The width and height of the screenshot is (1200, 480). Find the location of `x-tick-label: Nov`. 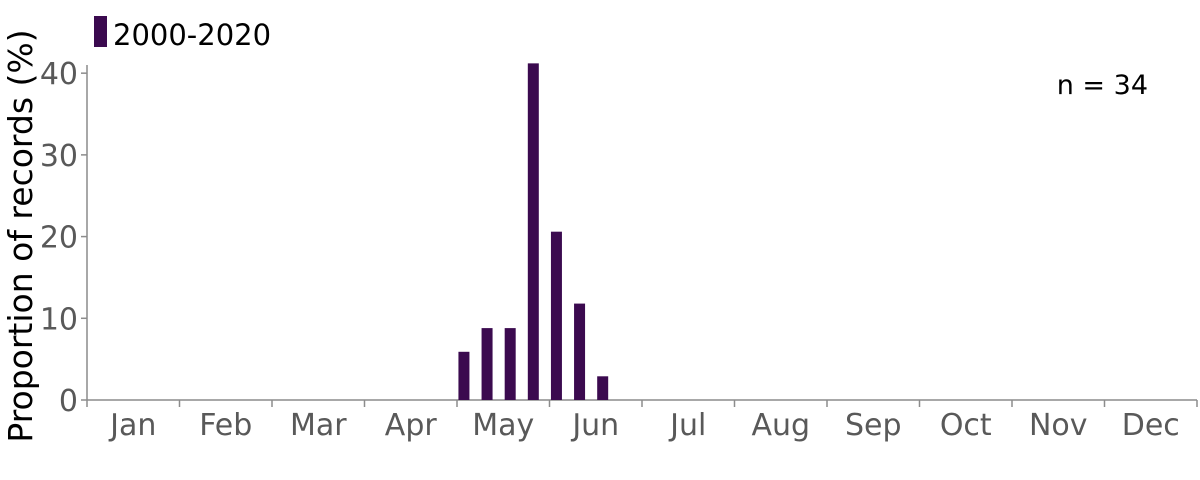

x-tick-label: Nov is located at coordinates (1058, 425).